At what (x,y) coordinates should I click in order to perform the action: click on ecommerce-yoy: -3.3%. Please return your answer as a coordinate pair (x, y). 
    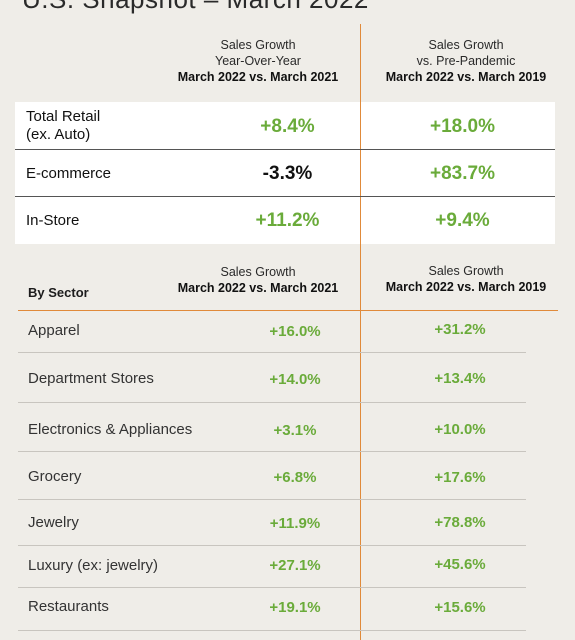
    Looking at the image, I should click on (287, 173).